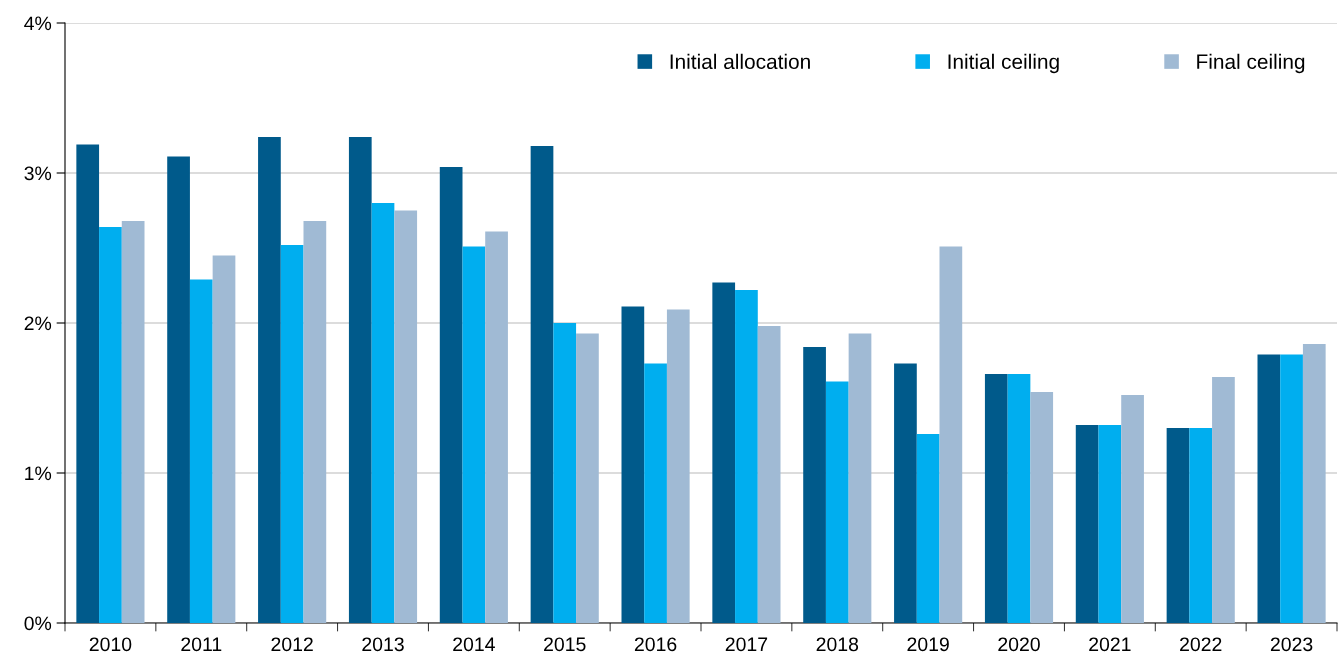  Describe the element at coordinates (201, 644) in the screenshot. I see `x-tick-label: 2011` at that location.